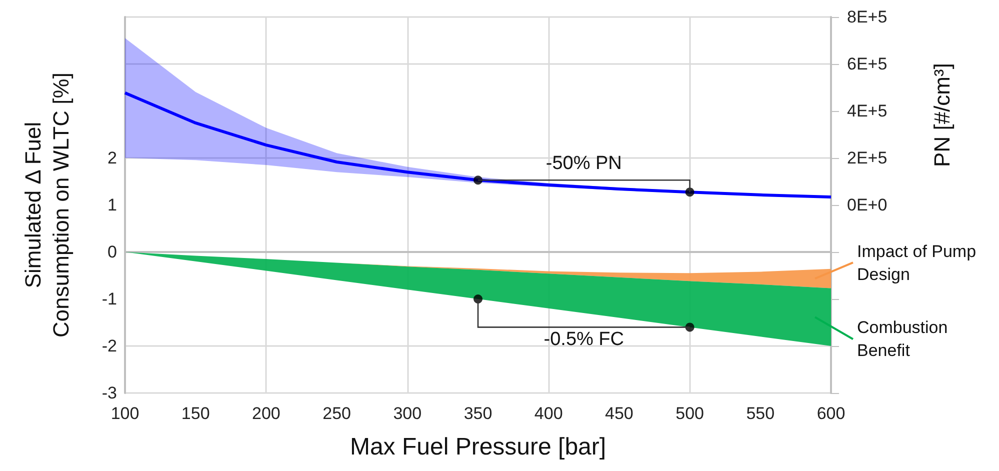  What do you see at coordinates (942, 115) in the screenshot?
I see `y2-axis-title: PN [#/cm³]` at bounding box center [942, 115].